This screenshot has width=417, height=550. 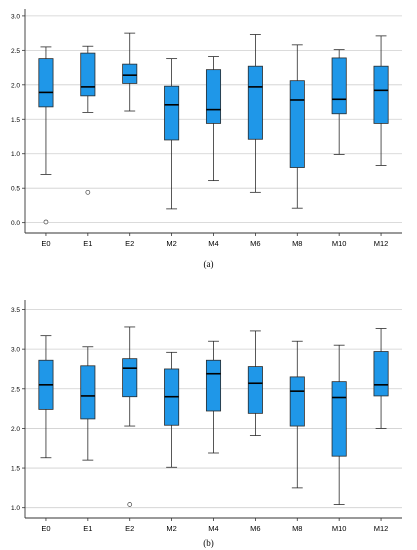 What do you see at coordinates (15, 223) in the screenshot?
I see `y-tick-label: 0.0` at bounding box center [15, 223].